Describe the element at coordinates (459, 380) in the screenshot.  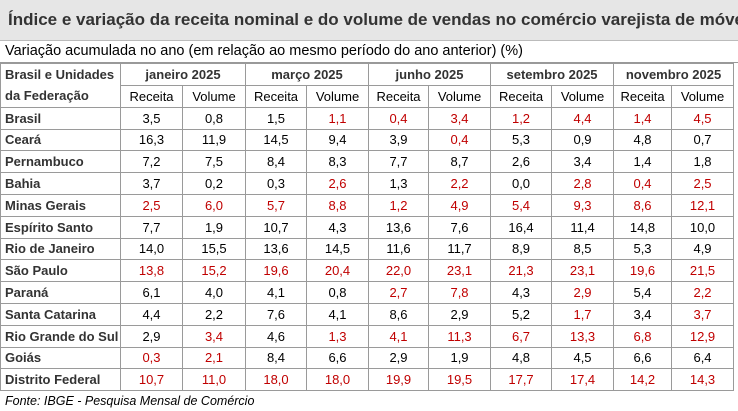
I see `value-cell: 19,5` at that location.